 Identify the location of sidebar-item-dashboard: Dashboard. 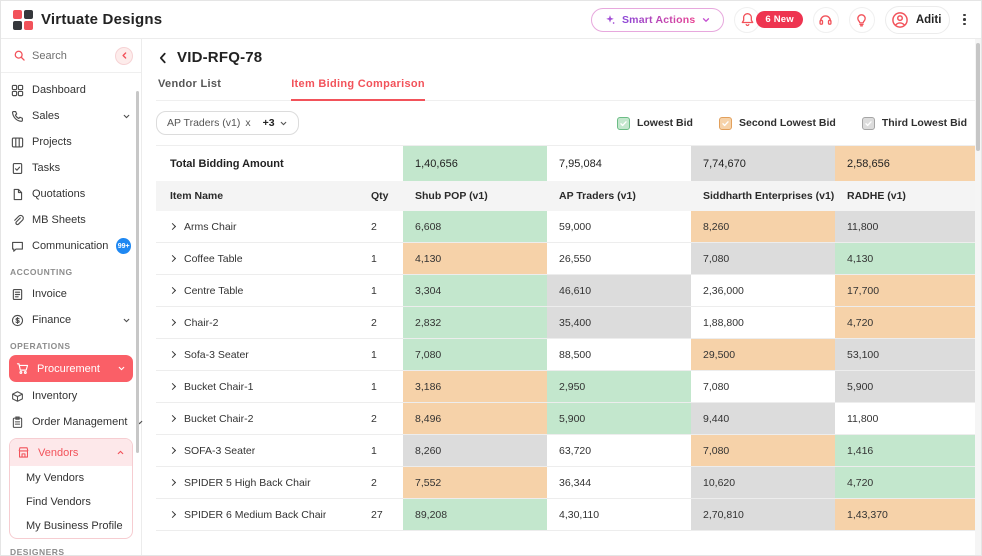
(71, 90).